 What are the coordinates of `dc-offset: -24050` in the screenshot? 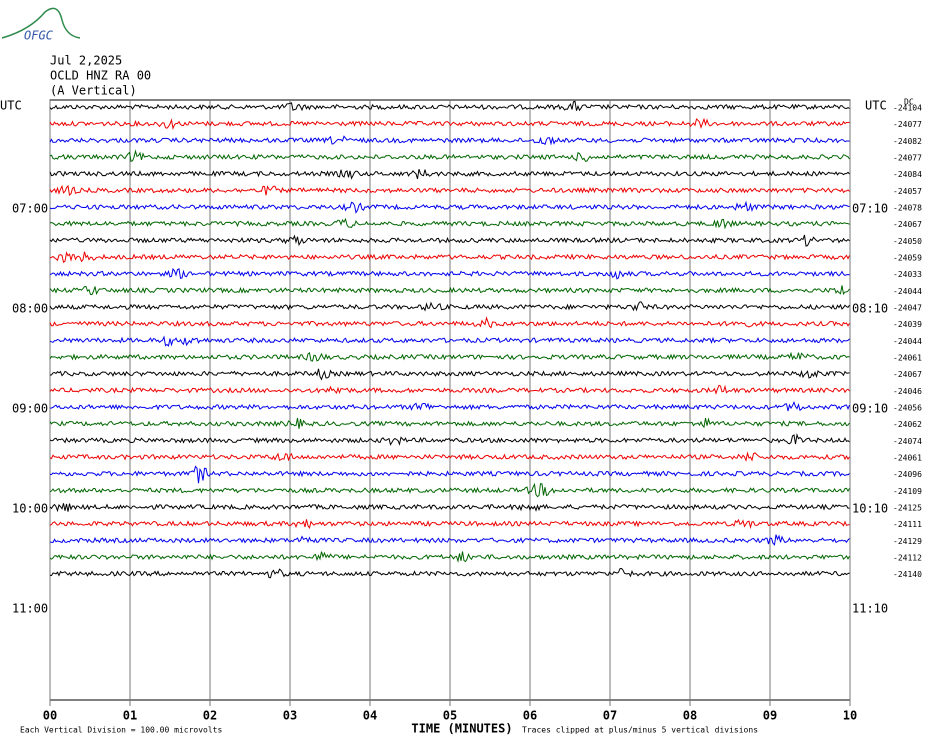 It's located at (907, 241).